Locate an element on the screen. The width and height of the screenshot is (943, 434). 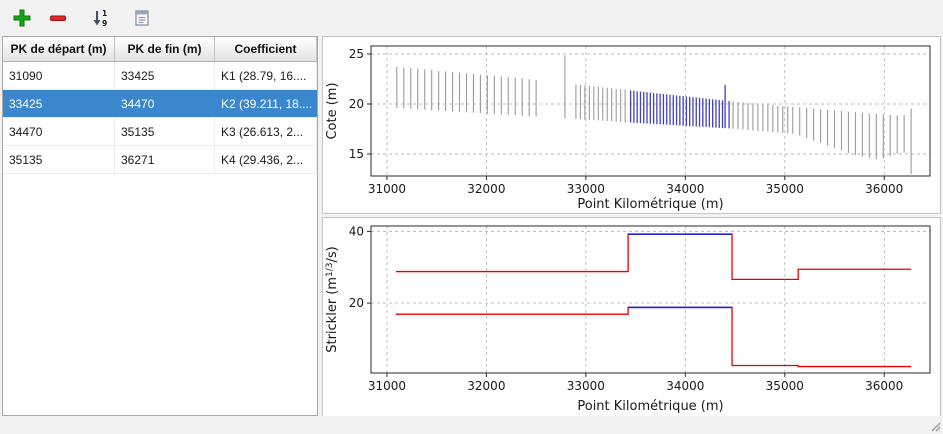
sort-button: 1 9 is located at coordinates (100, 18).